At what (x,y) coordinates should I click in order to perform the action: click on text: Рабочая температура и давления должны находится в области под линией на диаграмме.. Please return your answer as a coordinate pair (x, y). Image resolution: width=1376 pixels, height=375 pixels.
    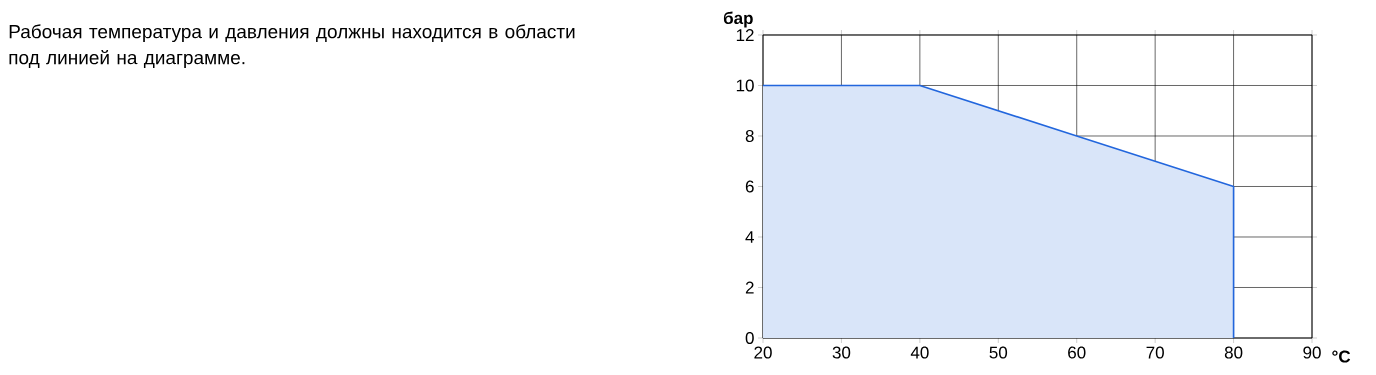
    Looking at the image, I should click on (292, 46).